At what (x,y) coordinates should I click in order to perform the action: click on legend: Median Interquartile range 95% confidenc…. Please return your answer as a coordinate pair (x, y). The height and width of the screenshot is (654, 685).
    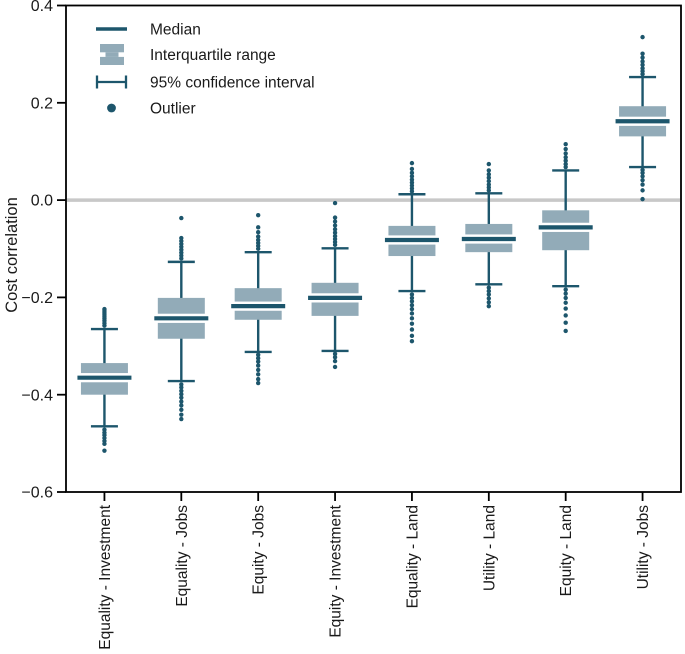
    Looking at the image, I should click on (205, 69).